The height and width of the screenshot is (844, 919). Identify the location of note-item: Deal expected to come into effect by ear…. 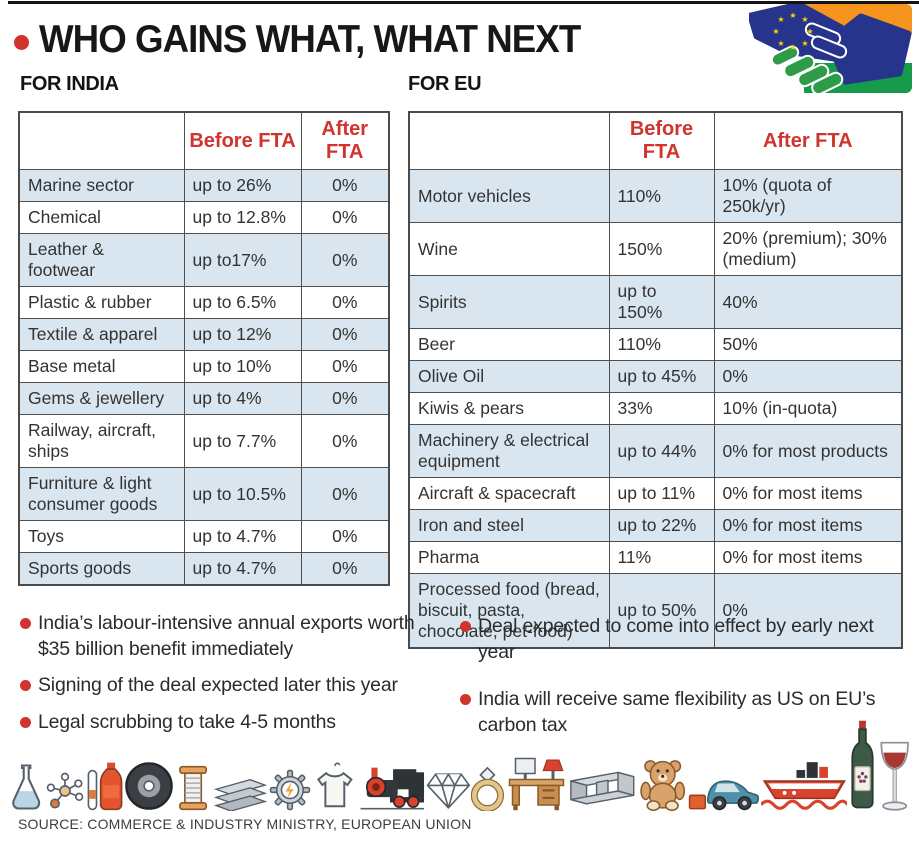
(674, 639).